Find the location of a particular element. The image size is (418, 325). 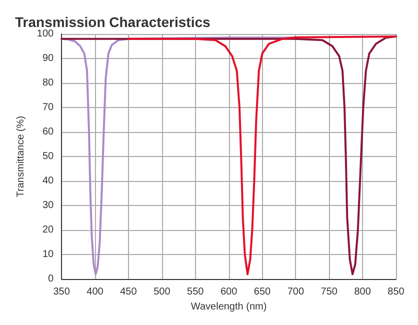

x-tick-label: 450 is located at coordinates (129, 292).